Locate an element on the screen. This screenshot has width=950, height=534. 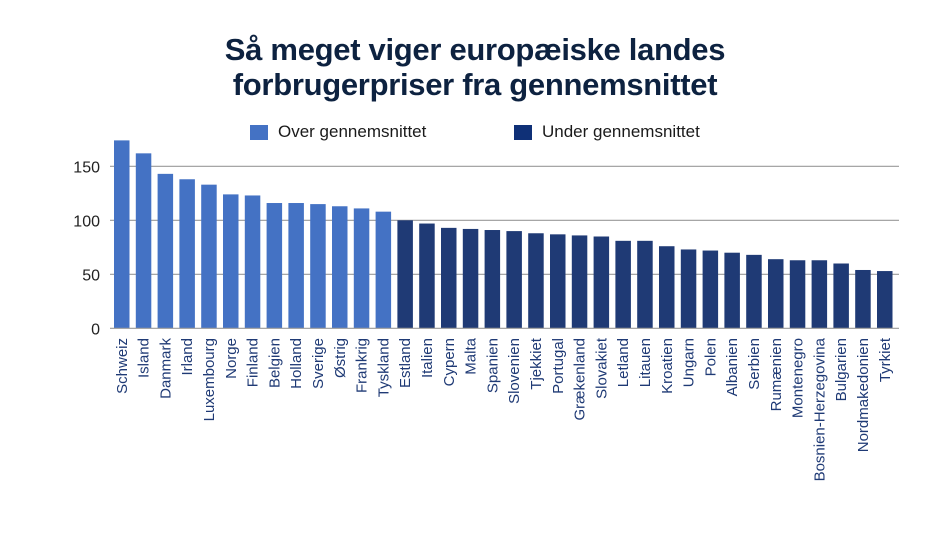
y-axis-ticks: 0 50 100 150 is located at coordinates (86, 248).